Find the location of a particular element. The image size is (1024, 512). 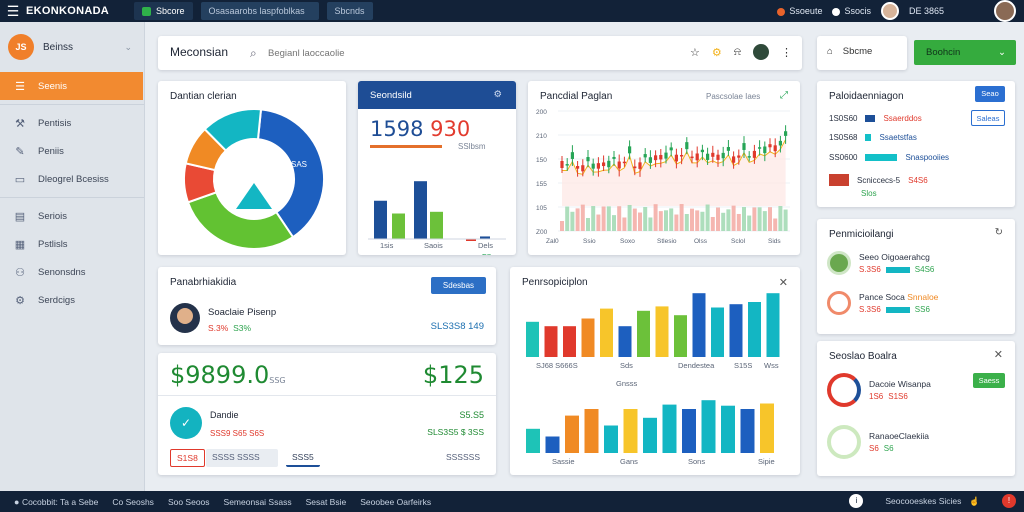

tick-label: Z00 is located at coordinates (542, 232).